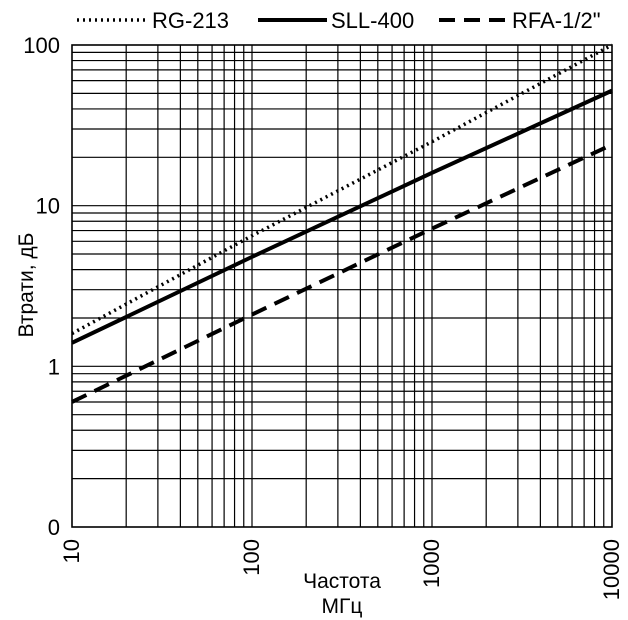 Image resolution: width=628 pixels, height=620 pixels. I want to click on x-tick-label: 1000, so click(431, 563).